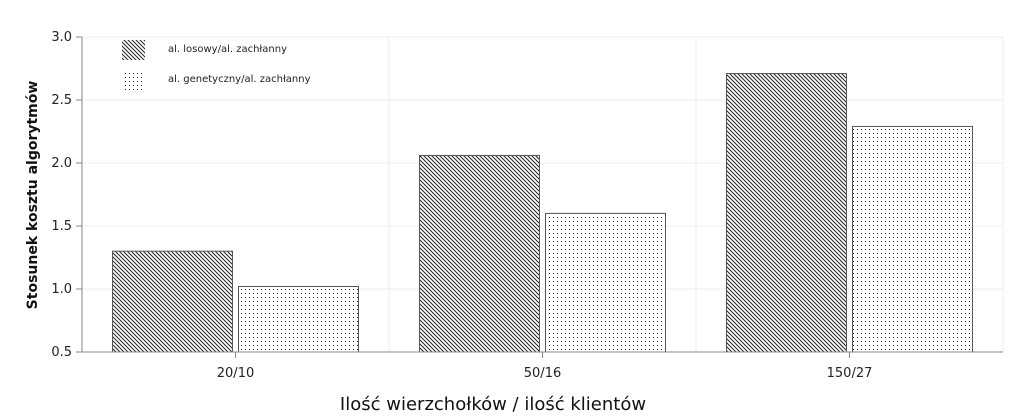  Describe the element at coordinates (493, 404) in the screenshot. I see `x-axis-title: Ilość wierzchołków / ilość klientów` at that location.